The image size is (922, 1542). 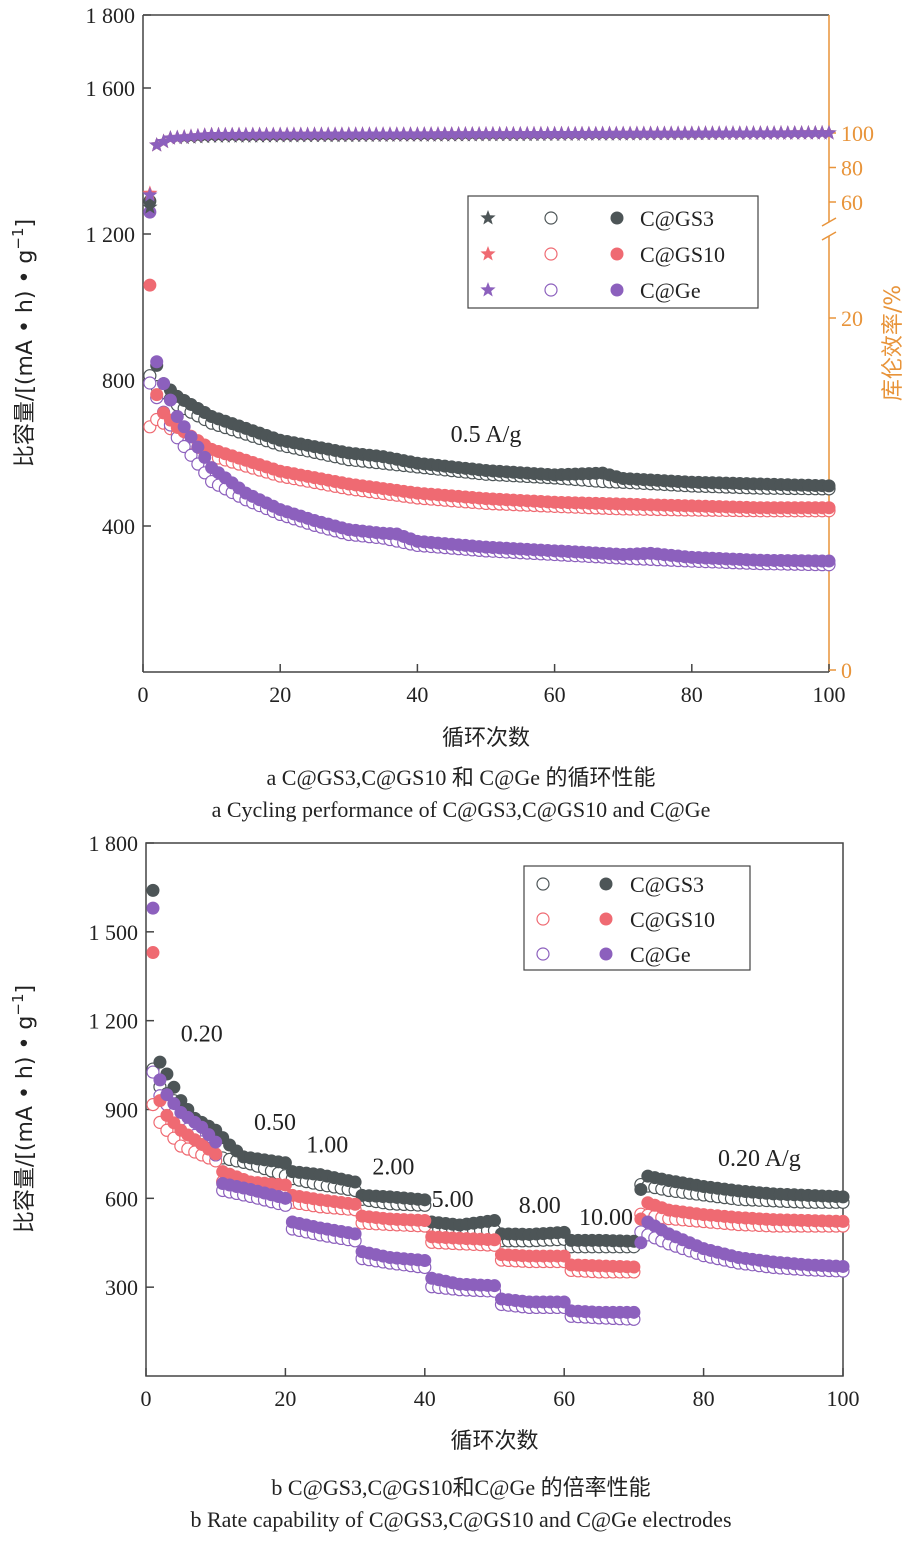 What do you see at coordinates (893, 343) in the screenshot?
I see `panel-a-right-axis-label: 库伦效率/%` at bounding box center [893, 343].